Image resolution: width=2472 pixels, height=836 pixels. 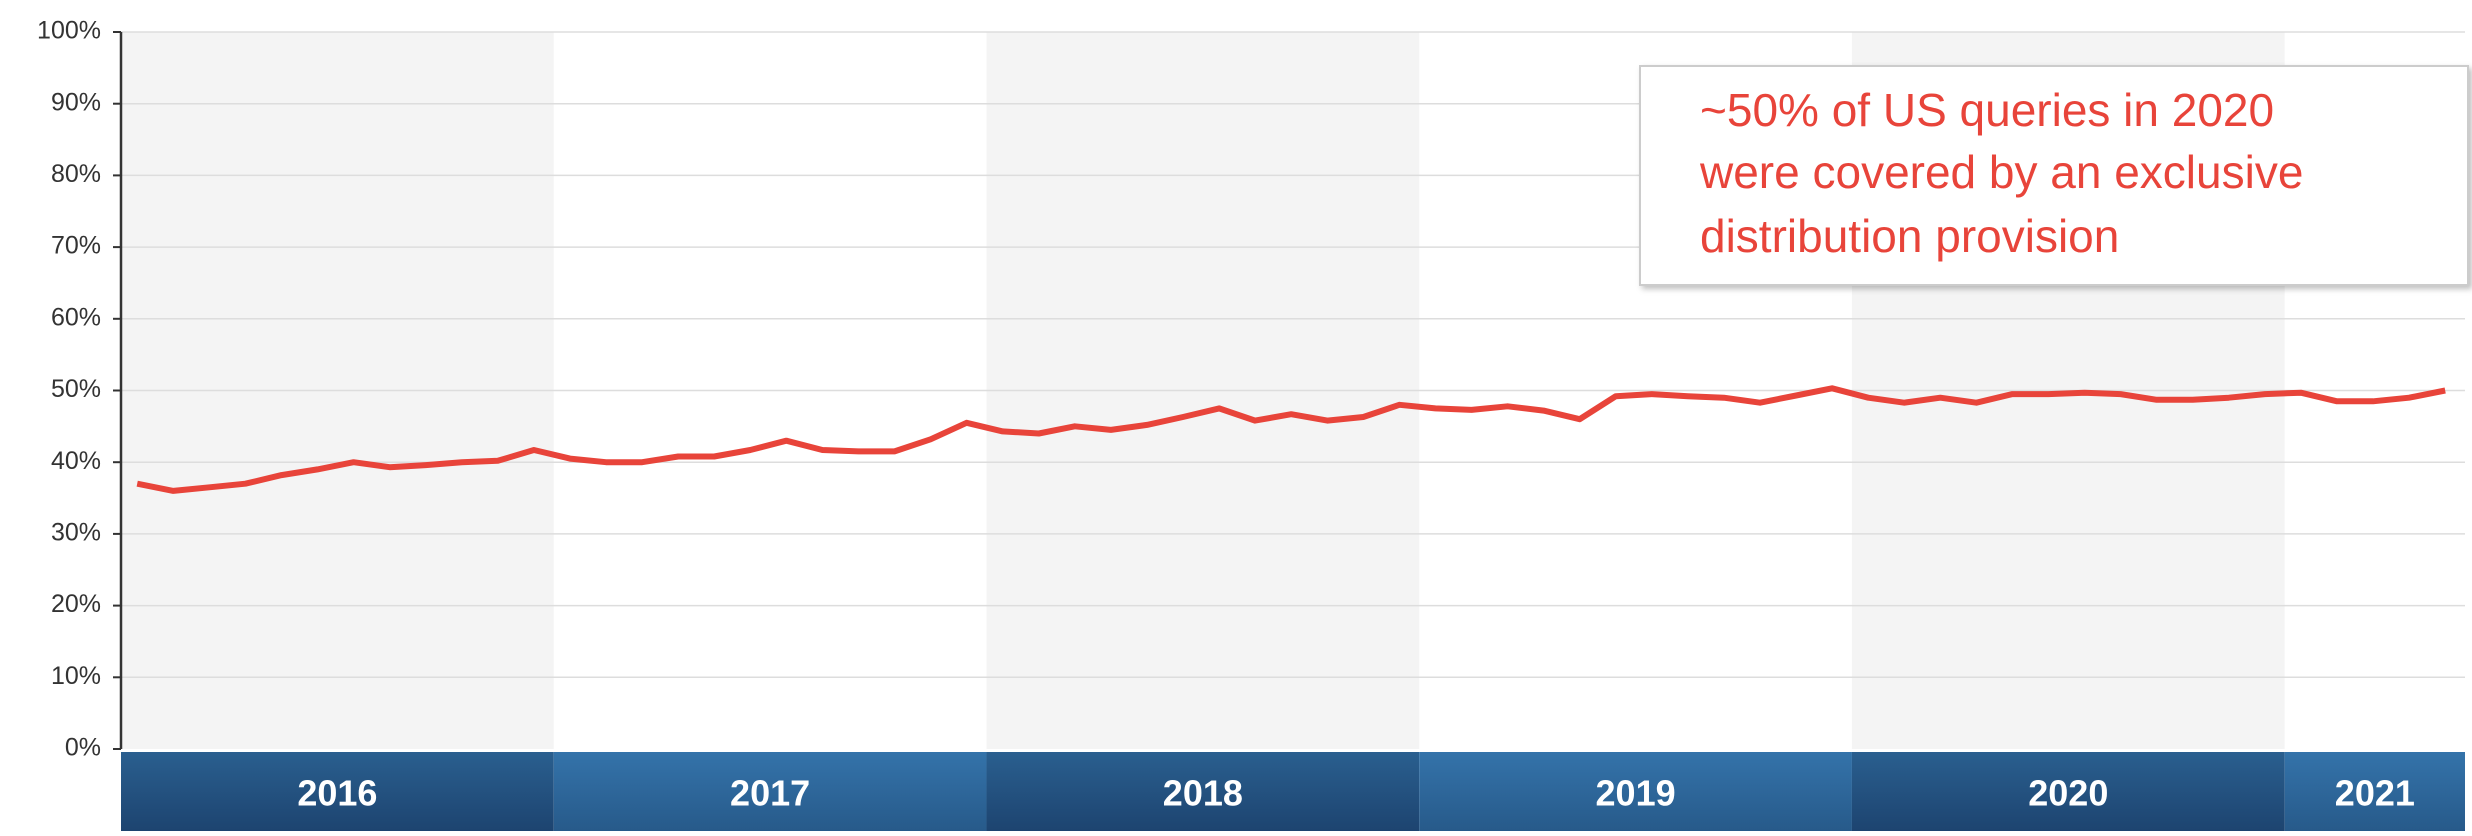 What do you see at coordinates (83, 748) in the screenshot?
I see `y-tick-label: 0%` at bounding box center [83, 748].